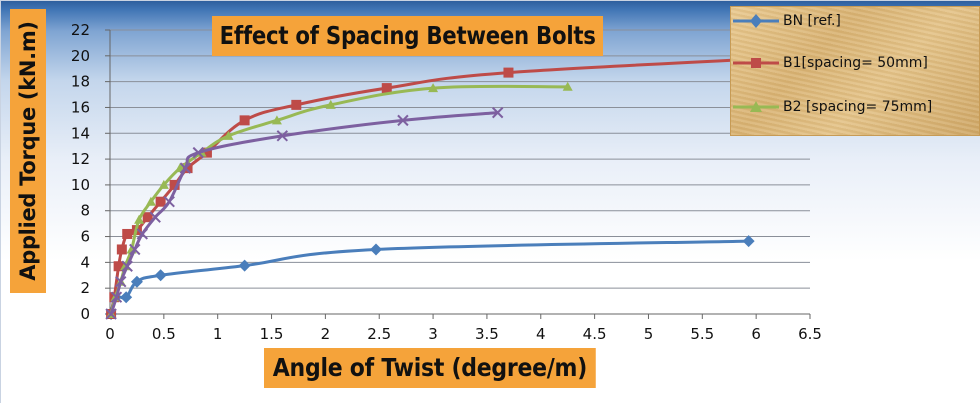  I want to click on y-tick-label-3: 6, so click(85, 237).